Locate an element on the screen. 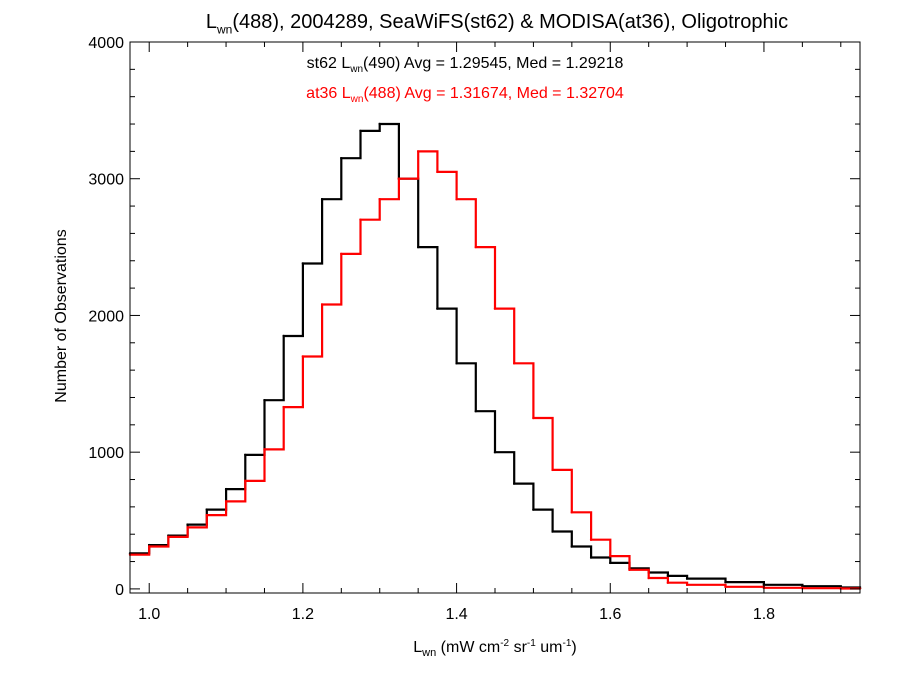 The height and width of the screenshot is (680, 900). x-axis-label-part-4: sr is located at coordinates (518, 647).